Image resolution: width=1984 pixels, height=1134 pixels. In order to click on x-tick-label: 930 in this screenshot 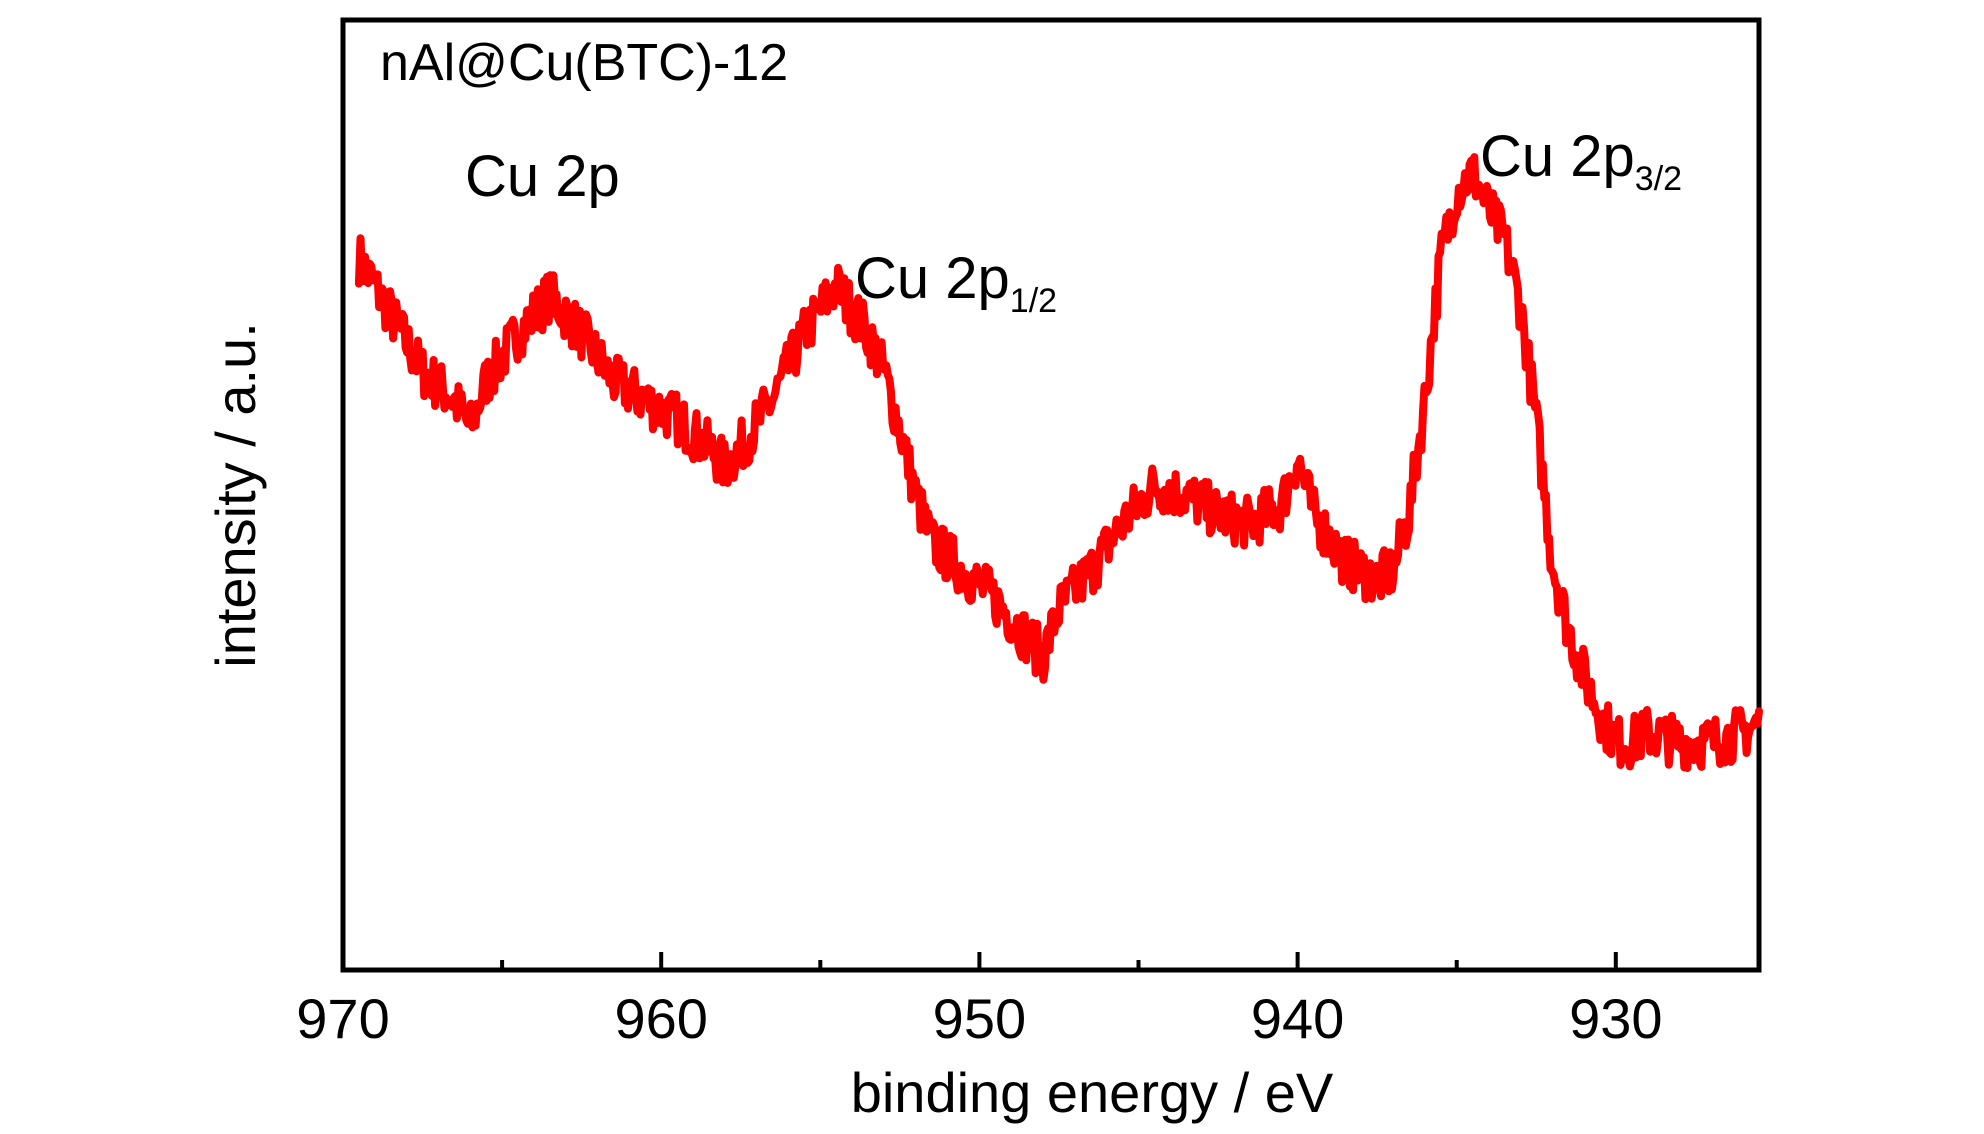, I will do `click(1615, 1018)`.